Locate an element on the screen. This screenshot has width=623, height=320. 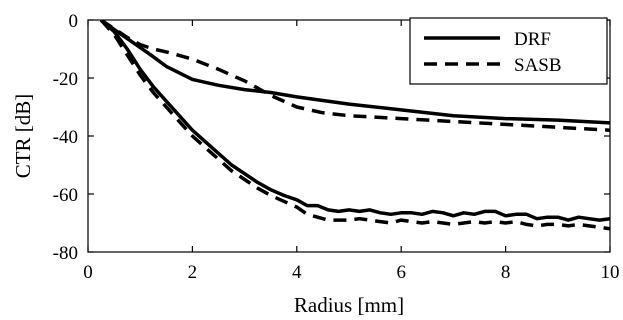
y-tick-label: -60 is located at coordinates (65, 195).